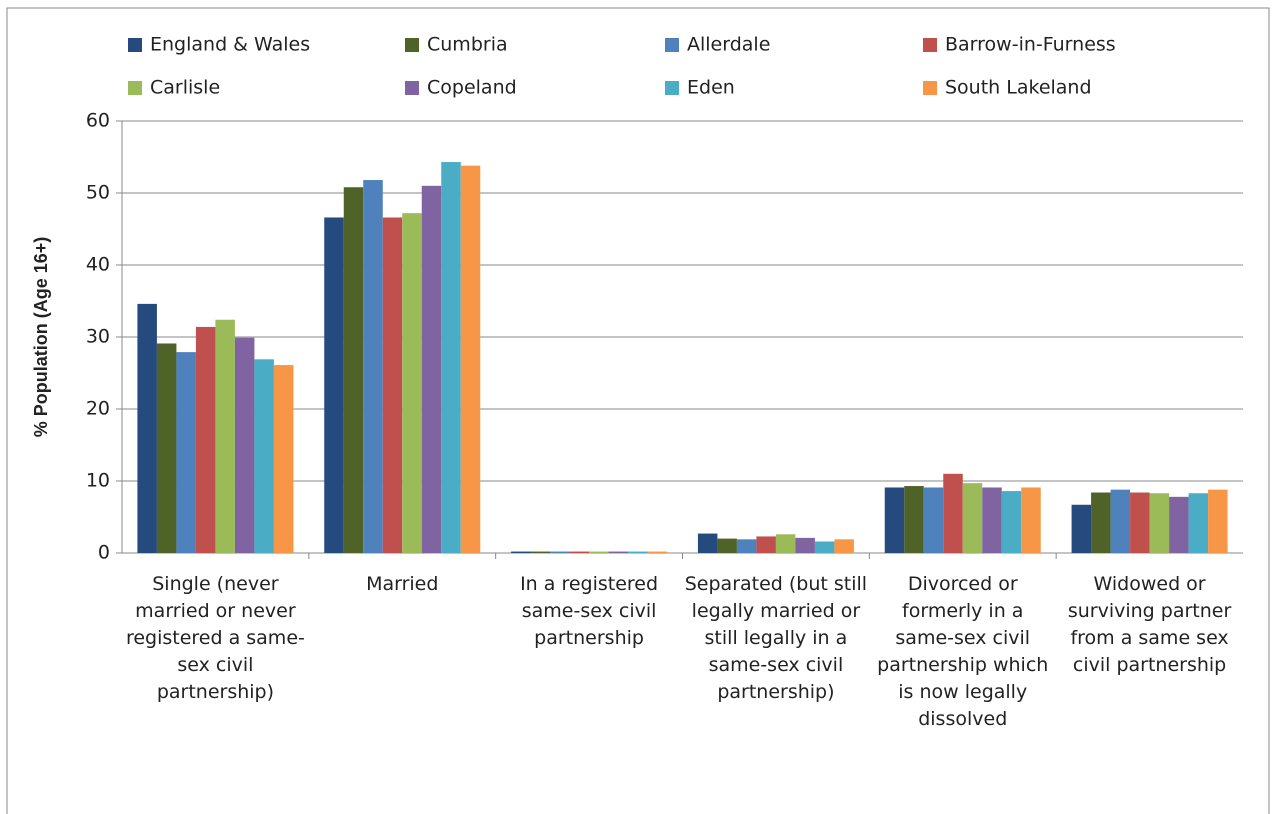  What do you see at coordinates (711, 88) in the screenshot?
I see `legend-label: Eden` at bounding box center [711, 88].